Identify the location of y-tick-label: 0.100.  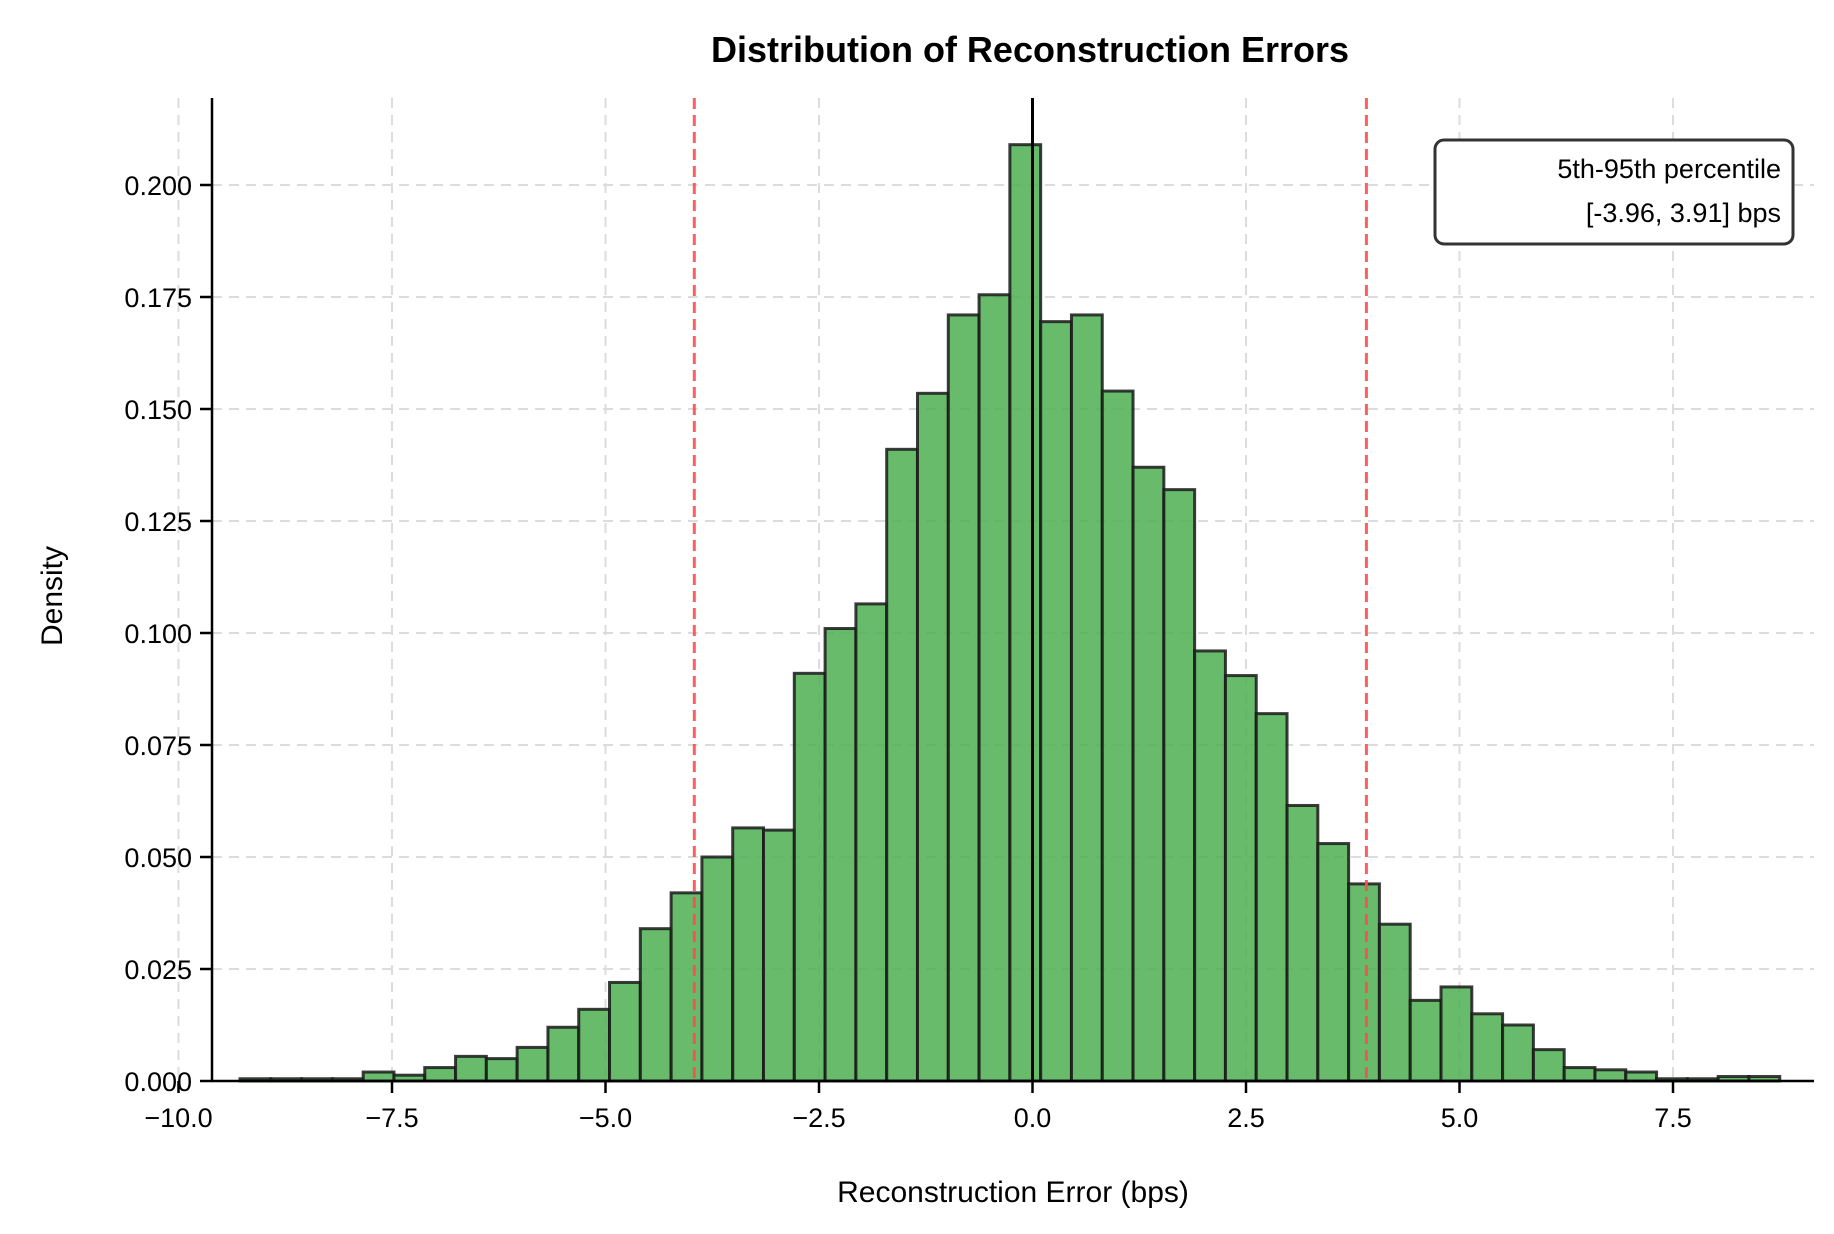
(158, 634).